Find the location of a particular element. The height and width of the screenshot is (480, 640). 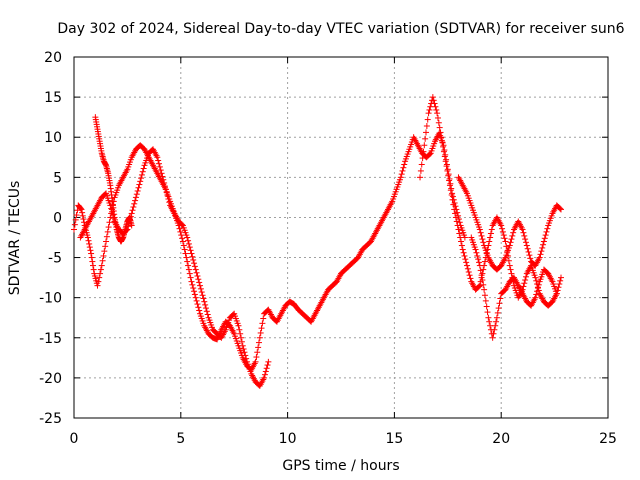

series-arc5 is located at coordinates (510, 223).